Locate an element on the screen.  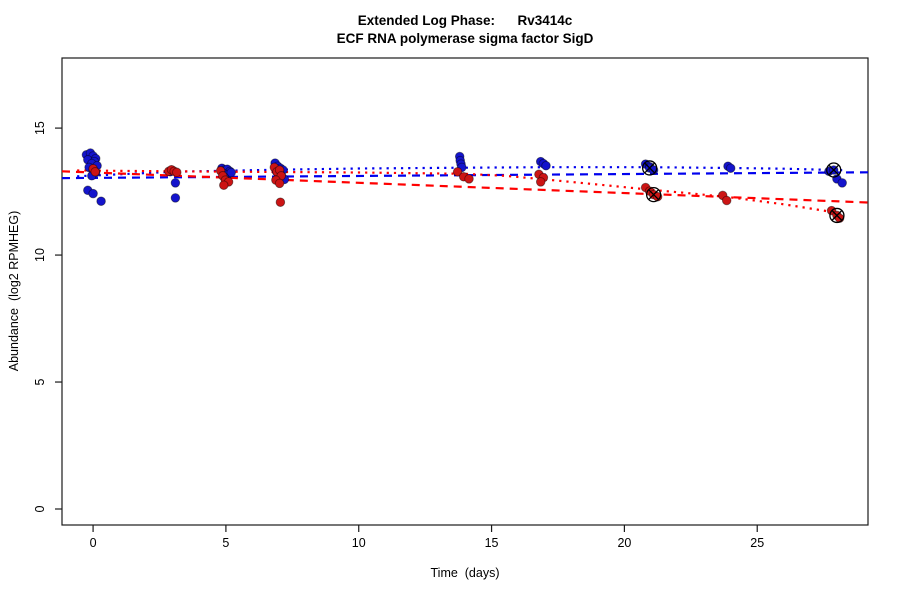
chart-title-line1: Extended Log Phase: Rv3414c is located at coordinates (465, 20).